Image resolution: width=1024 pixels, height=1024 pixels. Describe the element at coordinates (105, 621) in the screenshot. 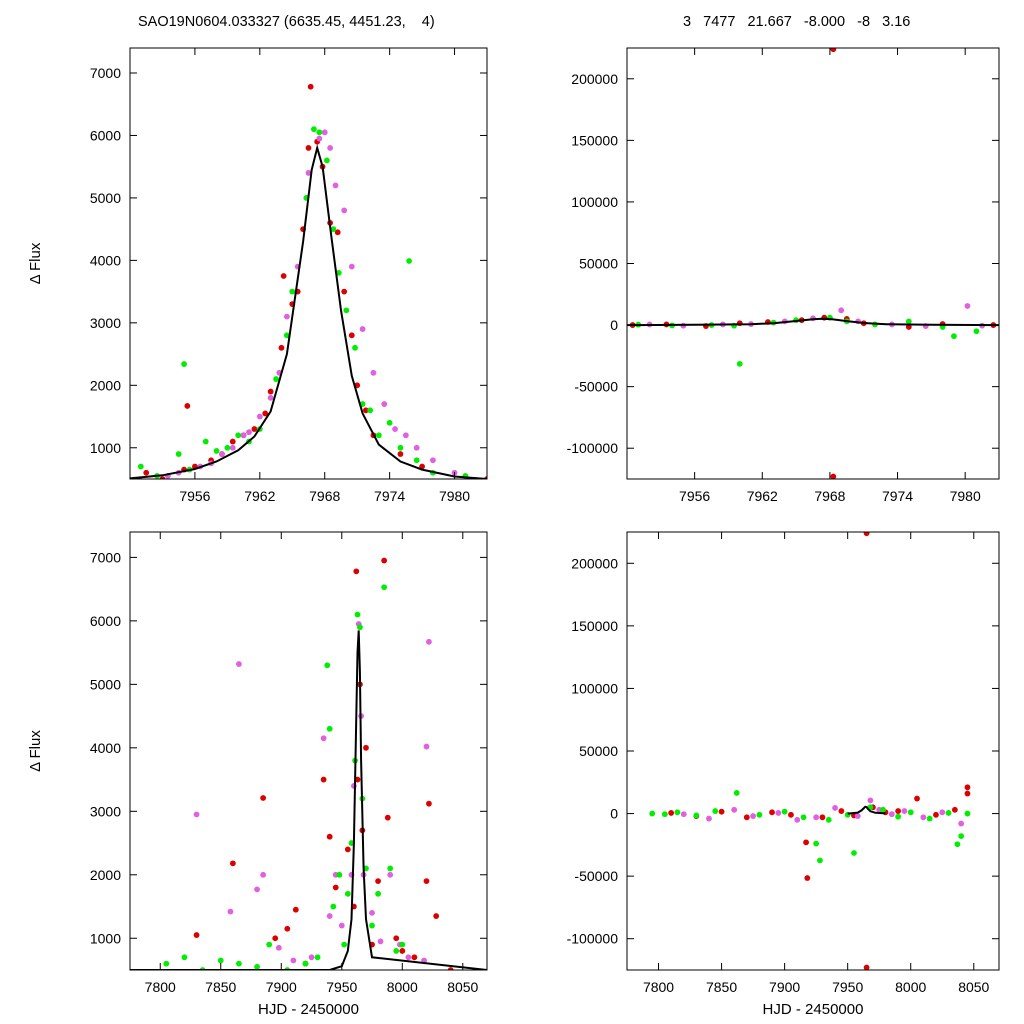

I see `y-tick-label: 6000` at that location.